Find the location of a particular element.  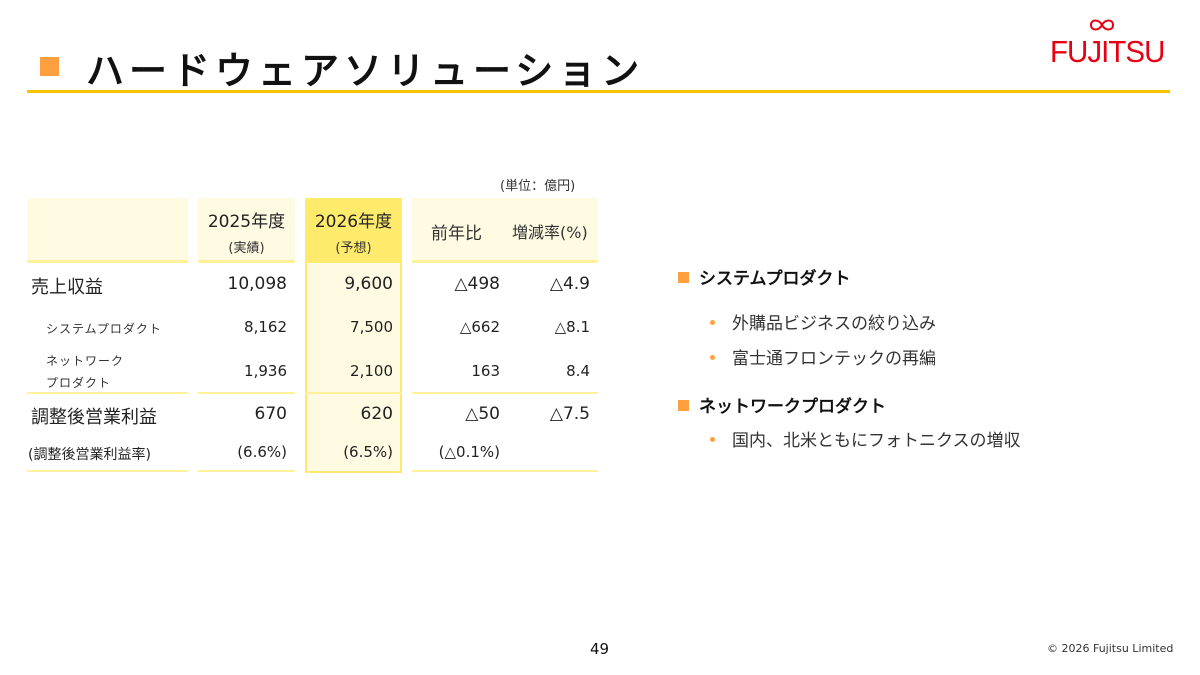

row-label-adjusted-operating-margin: (調整後営業利益率) is located at coordinates (89, 455).